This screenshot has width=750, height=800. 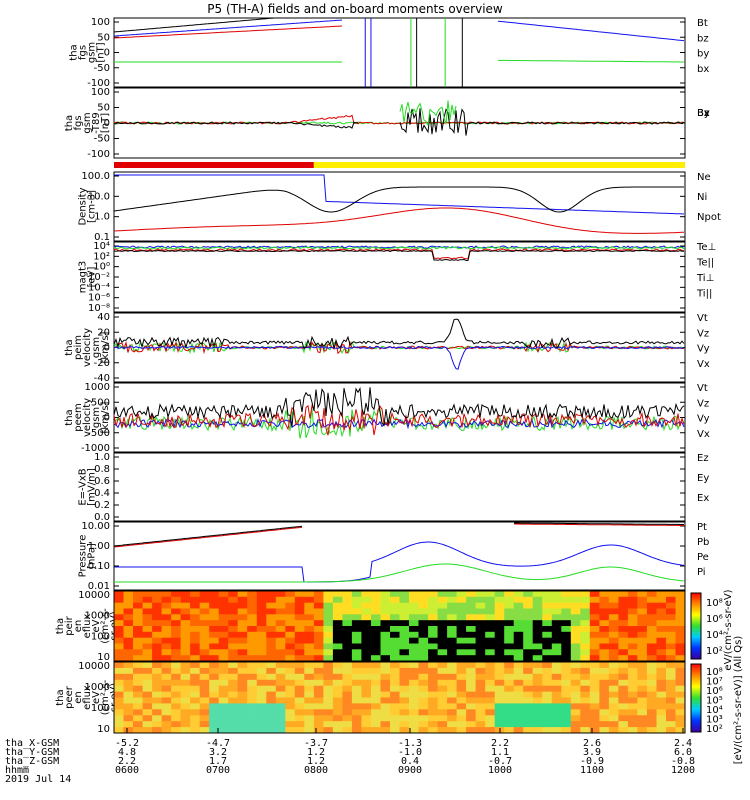 I want to click on y-axis-label: tha, so click(x=74, y=52).